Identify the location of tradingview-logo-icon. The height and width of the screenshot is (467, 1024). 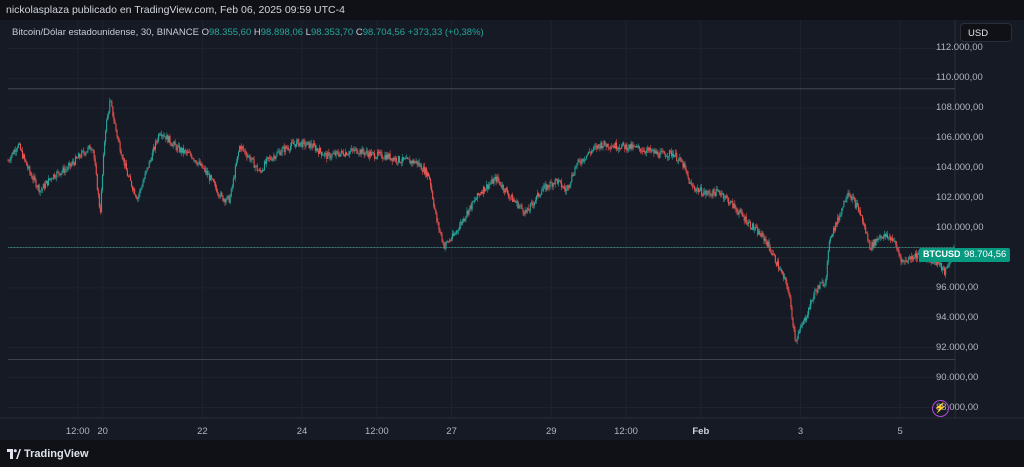
(14, 454).